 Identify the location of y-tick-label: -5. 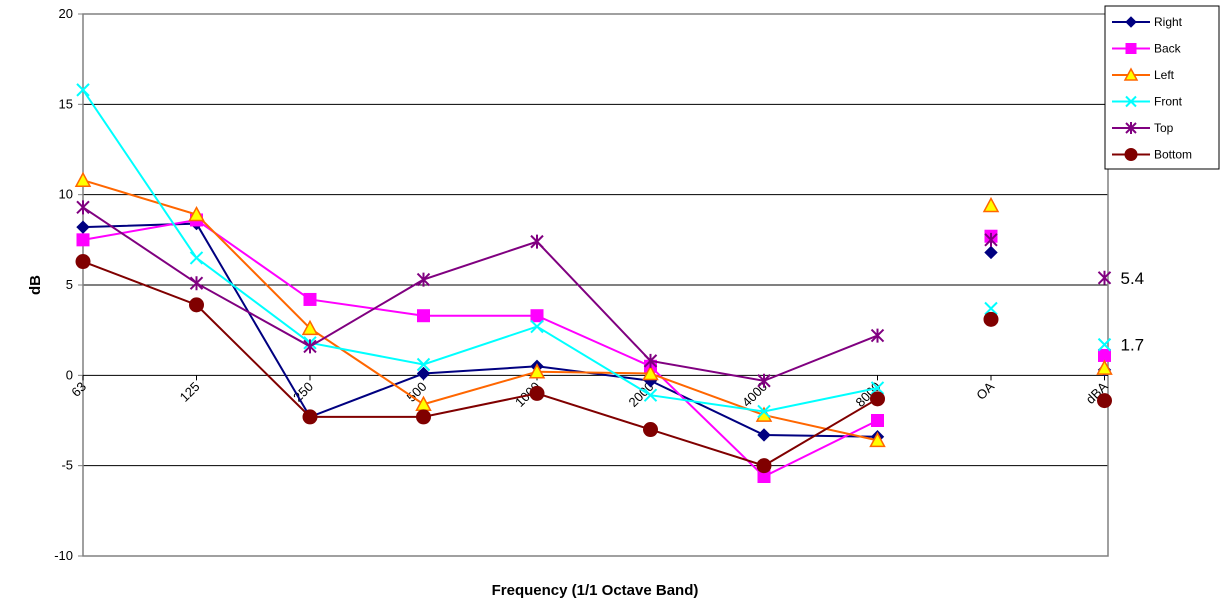
(67, 465).